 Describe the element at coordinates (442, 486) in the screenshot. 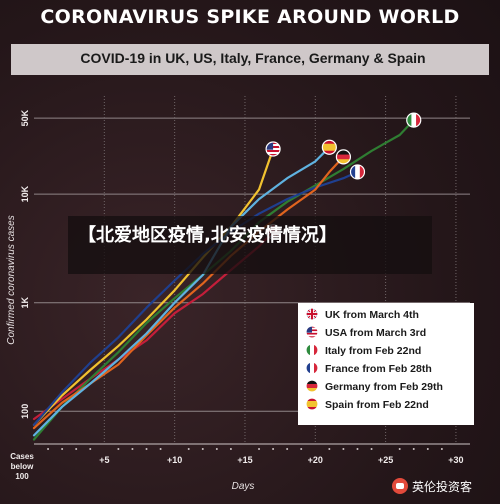

I see `watermark-text: 英伦投资客` at that location.